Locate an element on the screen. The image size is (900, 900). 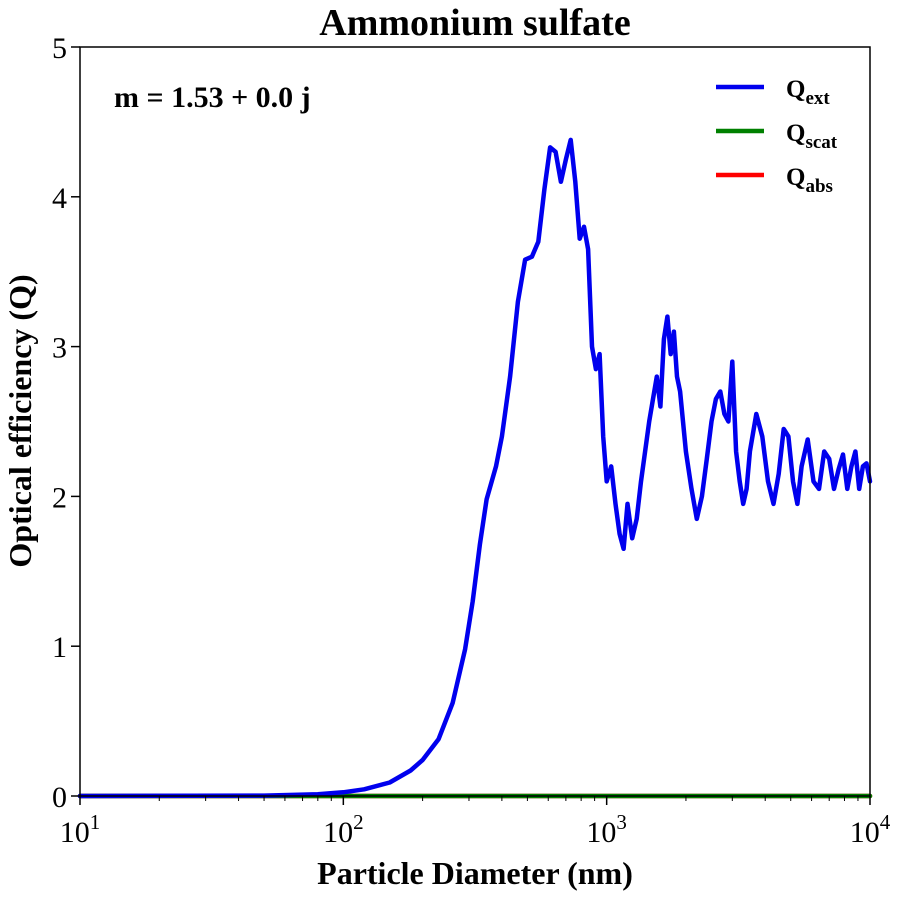
refractive-index-annotation: m = 1.53 + 0.0 j is located at coordinates (212, 97).